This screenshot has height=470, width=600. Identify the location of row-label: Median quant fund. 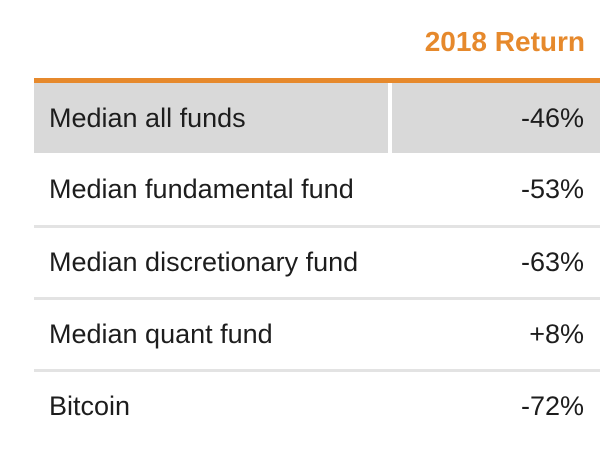
(161, 334).